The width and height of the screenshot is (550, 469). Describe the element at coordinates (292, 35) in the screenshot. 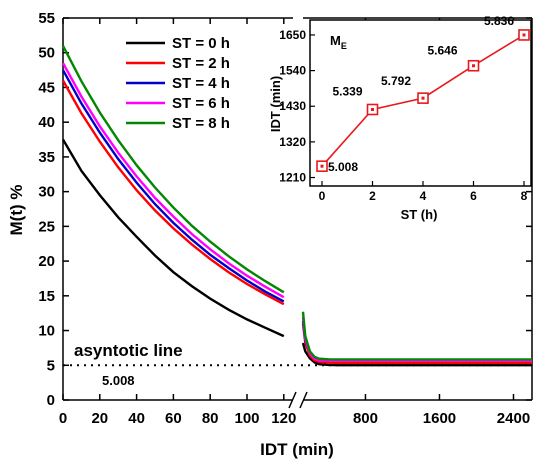

I see `inset-y-tick-label: 1650` at that location.